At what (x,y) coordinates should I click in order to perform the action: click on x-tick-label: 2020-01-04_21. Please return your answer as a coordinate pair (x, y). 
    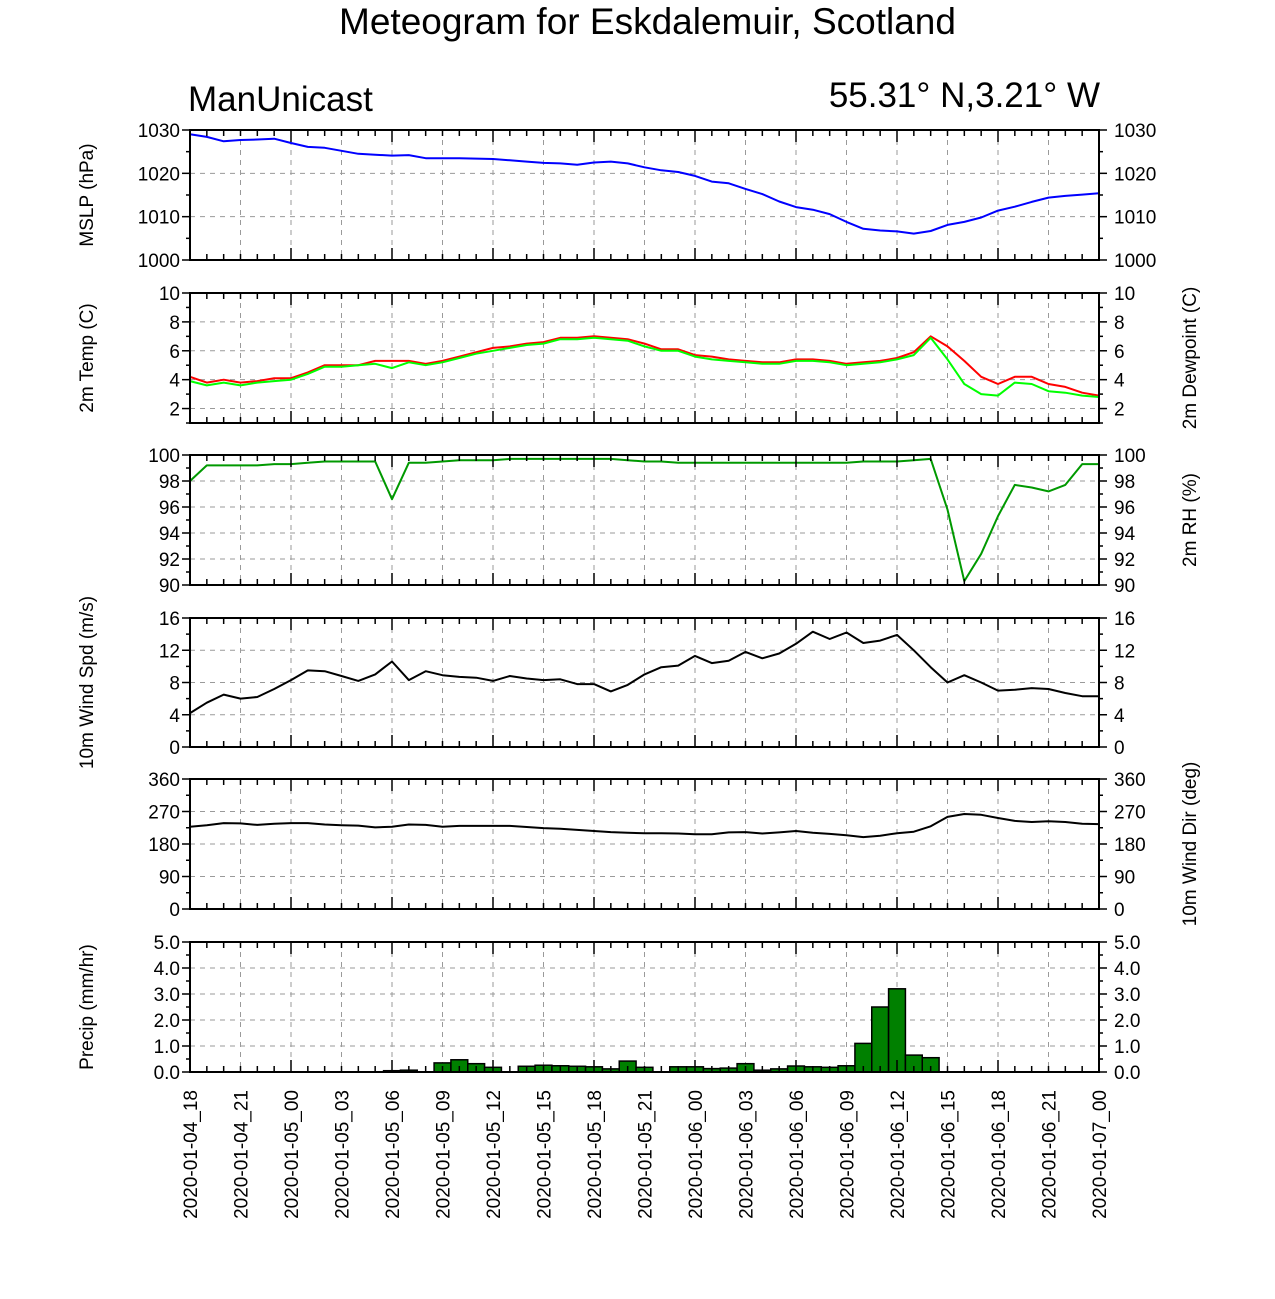
    Looking at the image, I should click on (242, 1154).